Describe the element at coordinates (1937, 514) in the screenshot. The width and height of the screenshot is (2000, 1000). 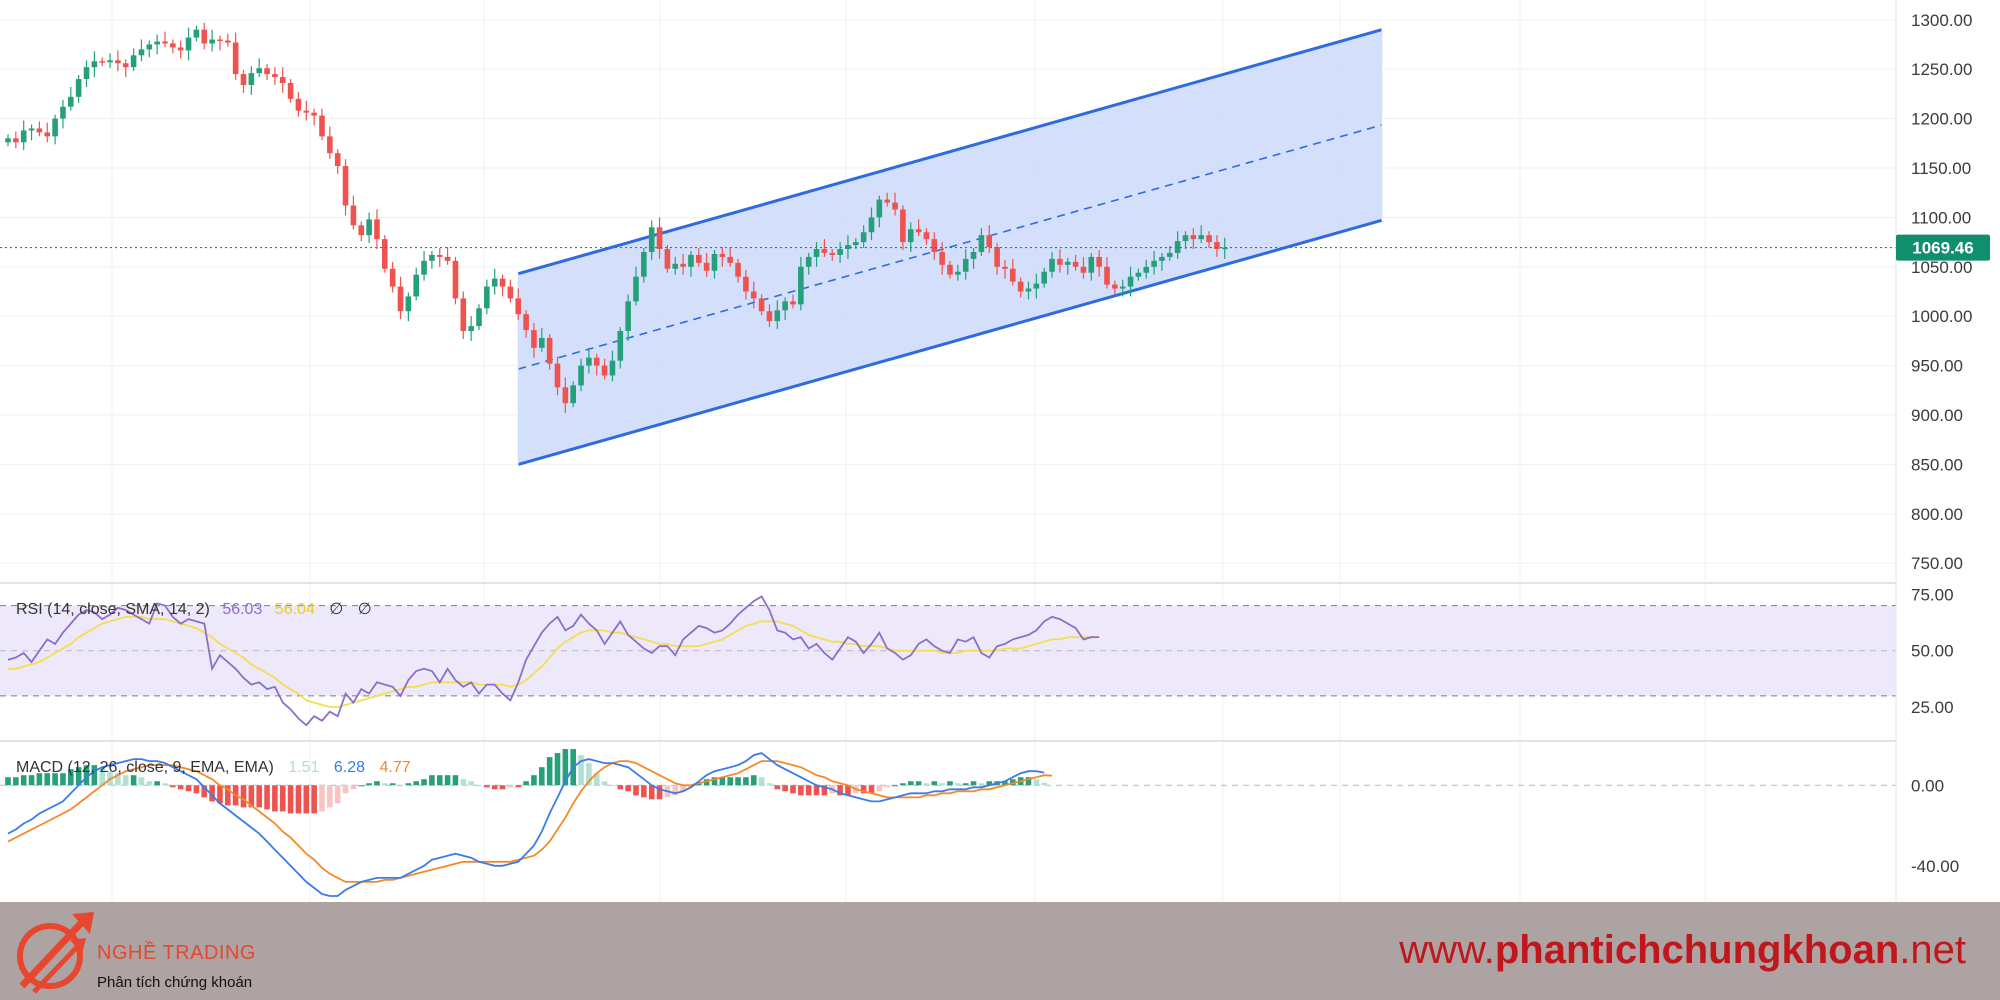
I see `price-tick-label: 800.00` at that location.